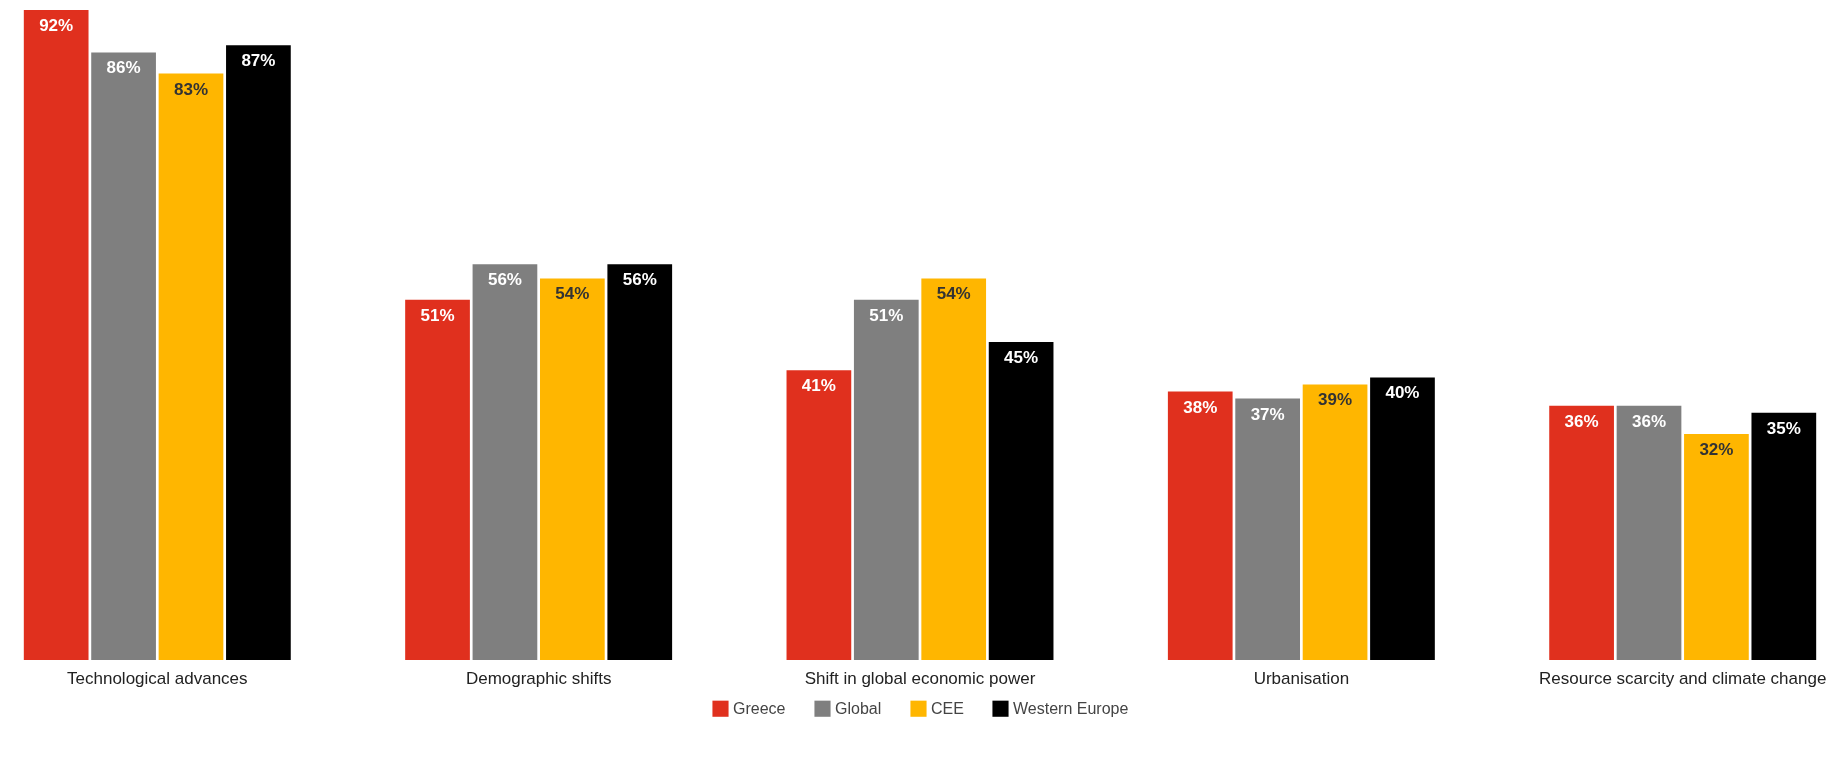 The width and height of the screenshot is (1842, 762). Describe the element at coordinates (123, 68) in the screenshot. I see `data-label: 86%` at that location.